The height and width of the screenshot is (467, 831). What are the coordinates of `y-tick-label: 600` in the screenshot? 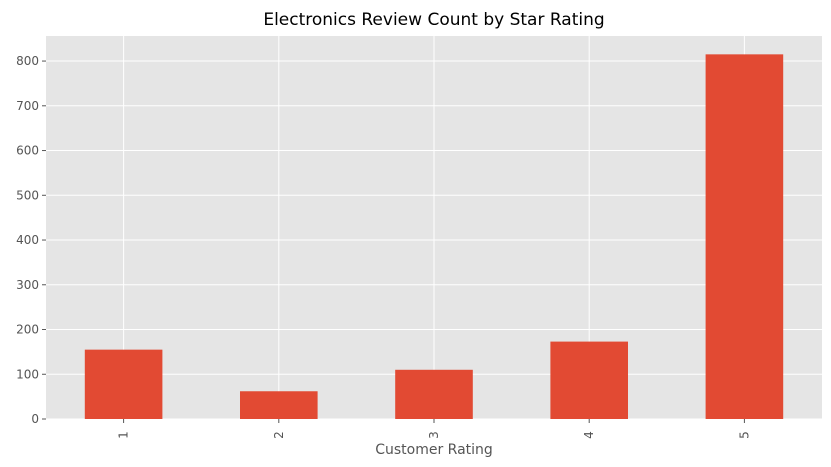 It's located at (27, 151).